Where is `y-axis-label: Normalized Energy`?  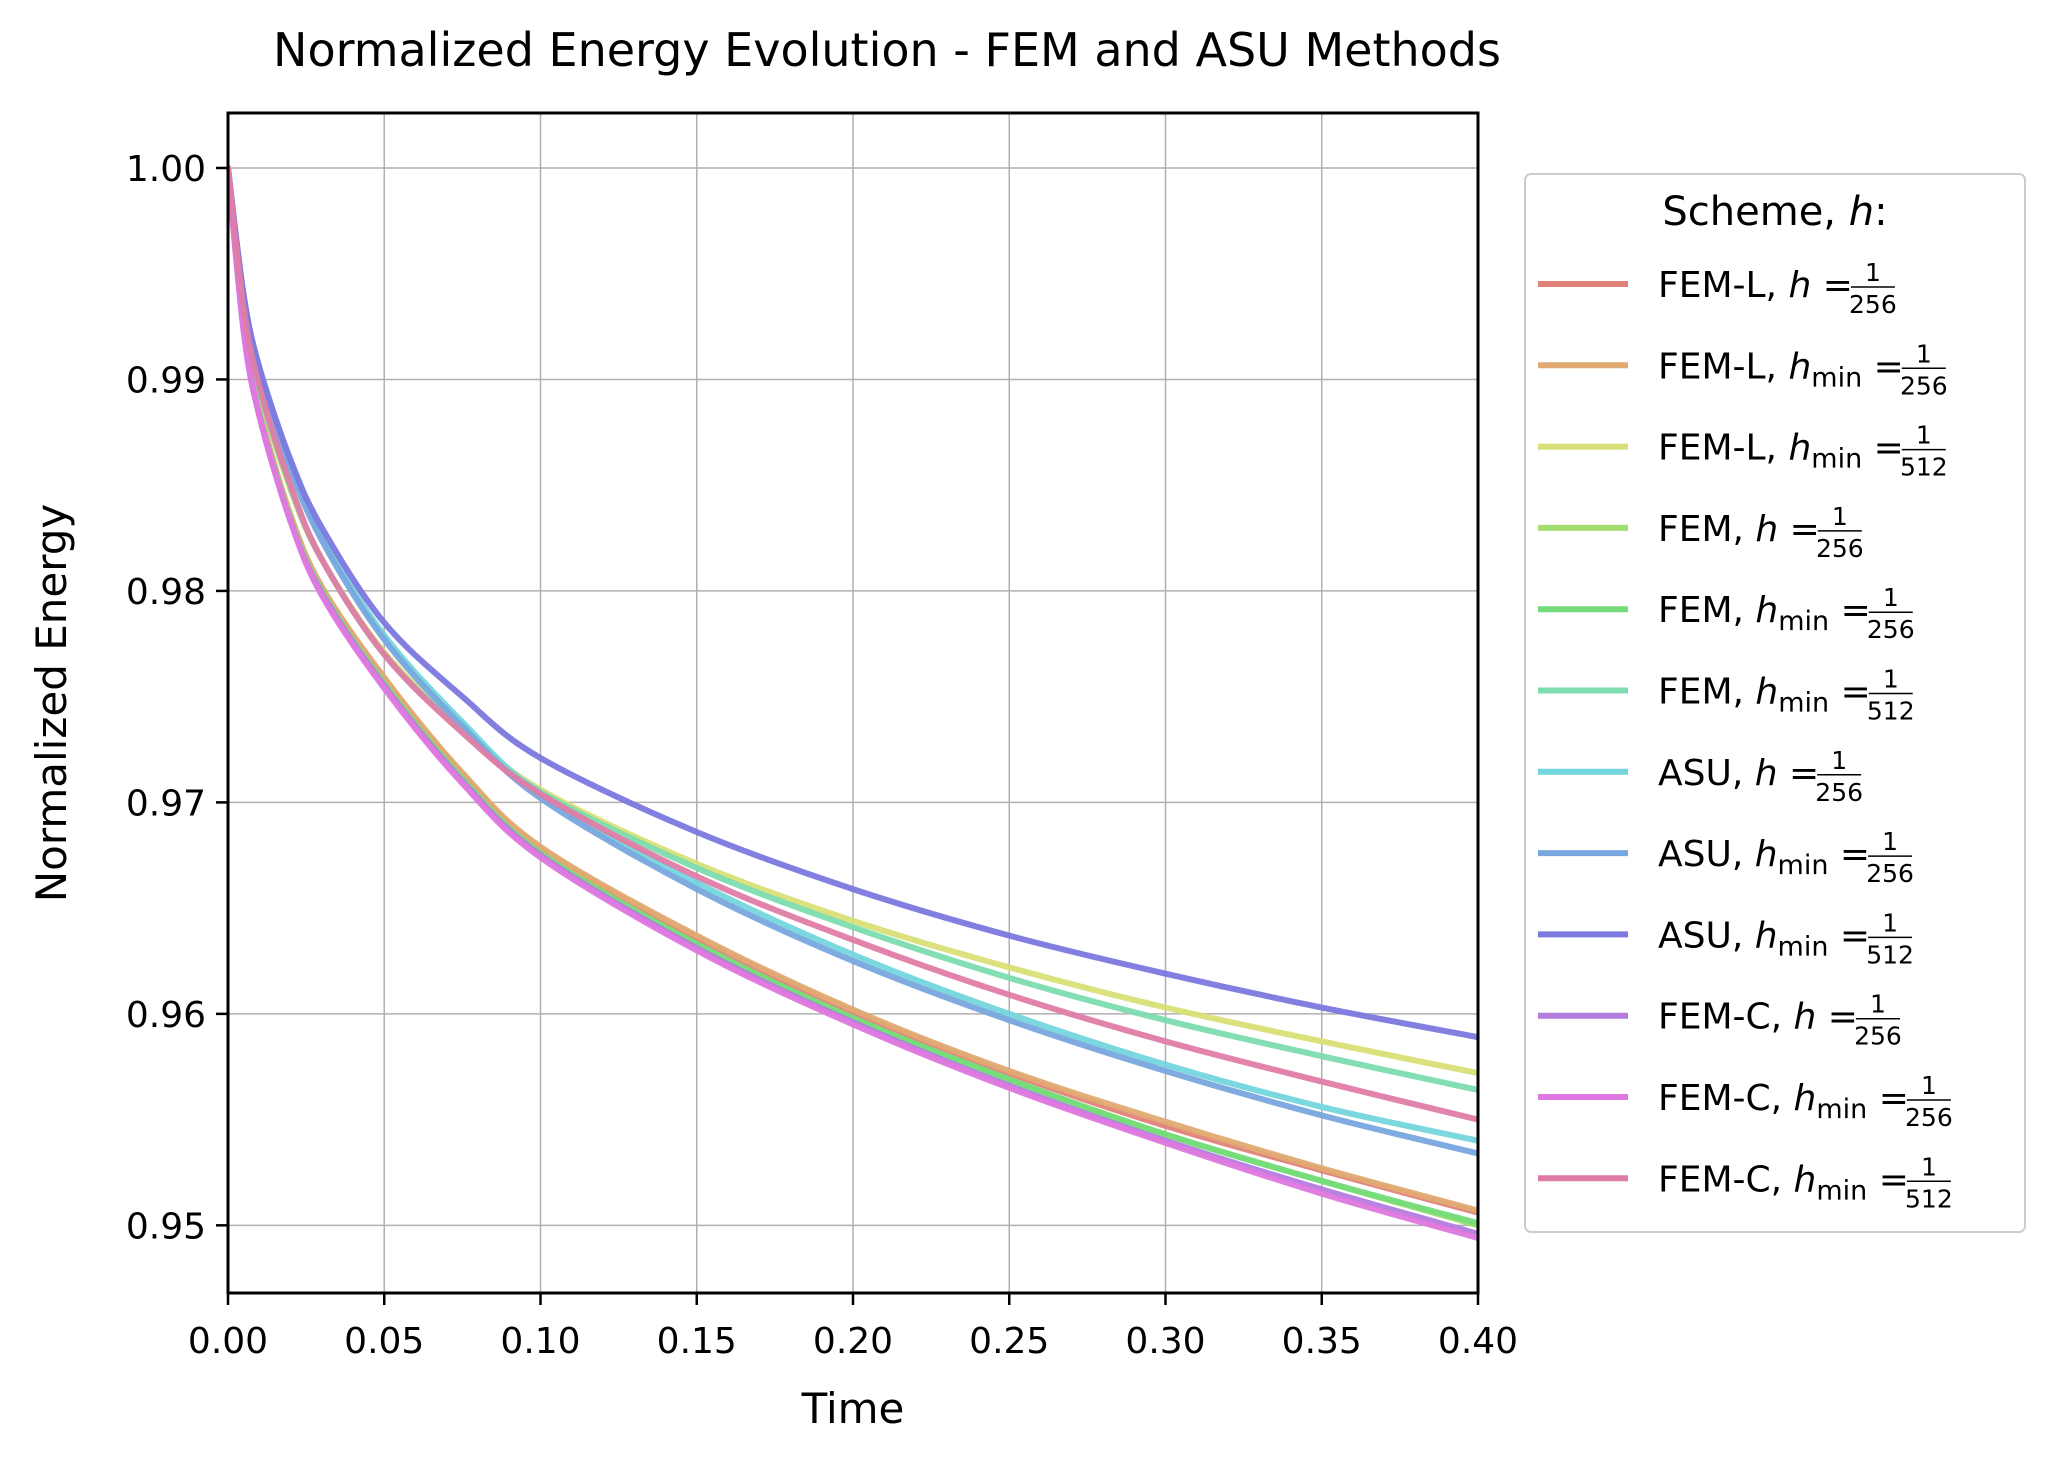 y-axis-label: Normalized Energy is located at coordinates (51, 703).